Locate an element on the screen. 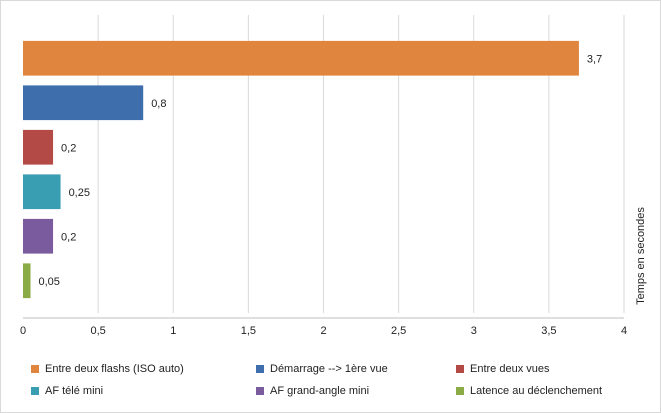 The width and height of the screenshot is (661, 413). legend-label: Entre deux vues is located at coordinates (510, 369).